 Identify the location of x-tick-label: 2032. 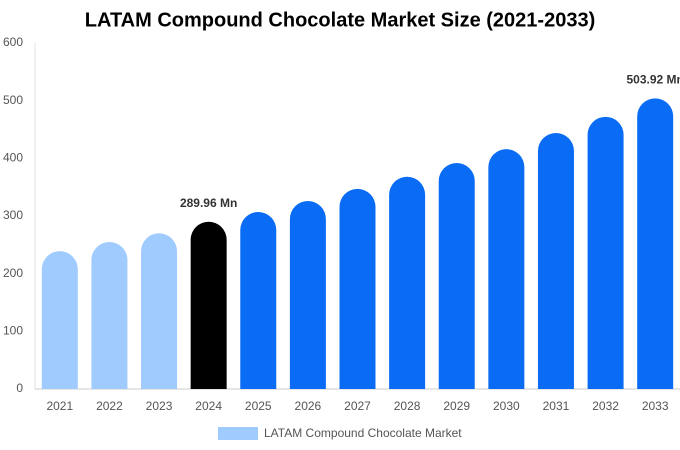
(605, 406).